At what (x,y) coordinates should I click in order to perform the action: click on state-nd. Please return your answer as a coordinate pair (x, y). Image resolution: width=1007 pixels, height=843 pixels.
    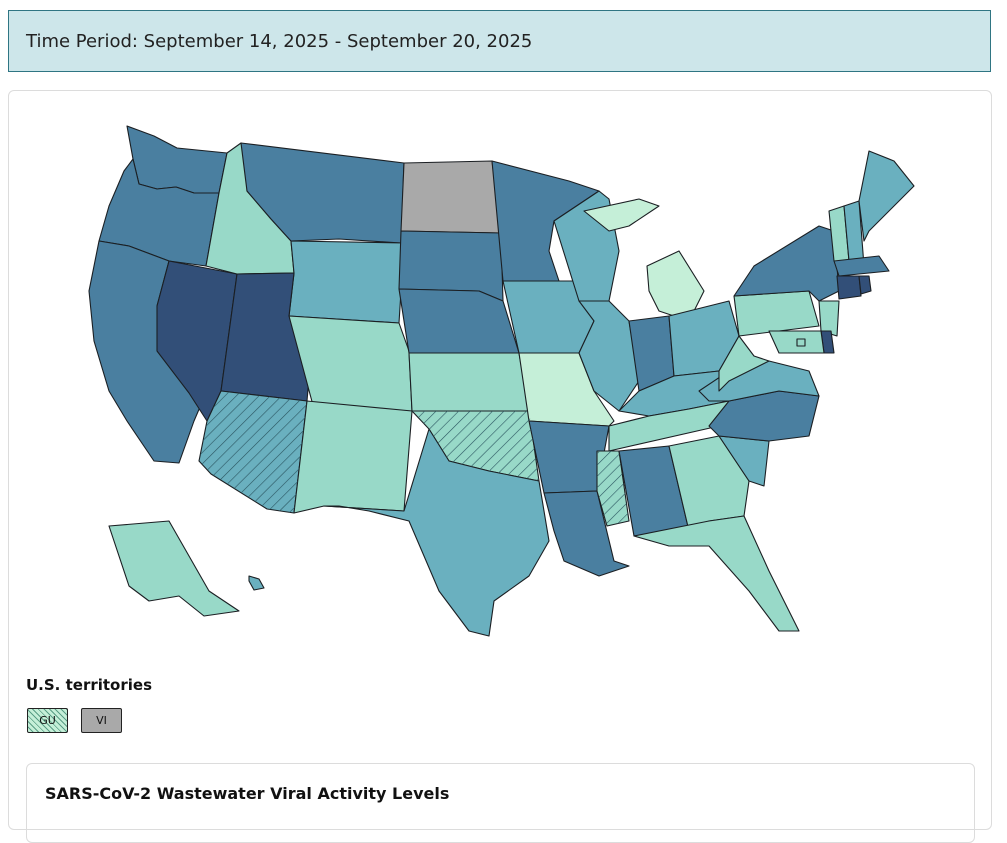
    Looking at the image, I should click on (451, 197).